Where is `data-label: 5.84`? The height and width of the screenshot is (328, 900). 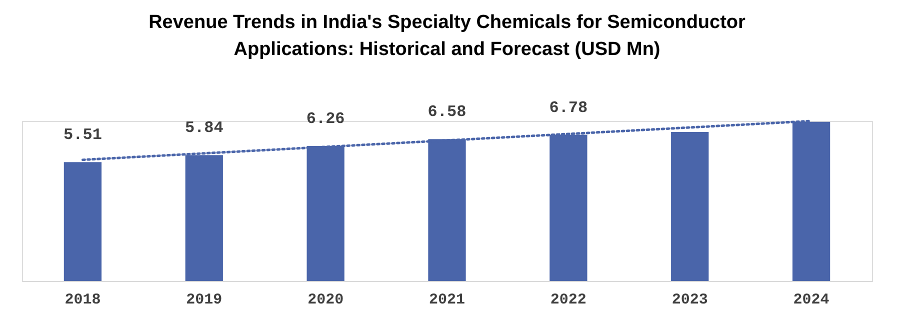 data-label: 5.84 is located at coordinates (204, 128).